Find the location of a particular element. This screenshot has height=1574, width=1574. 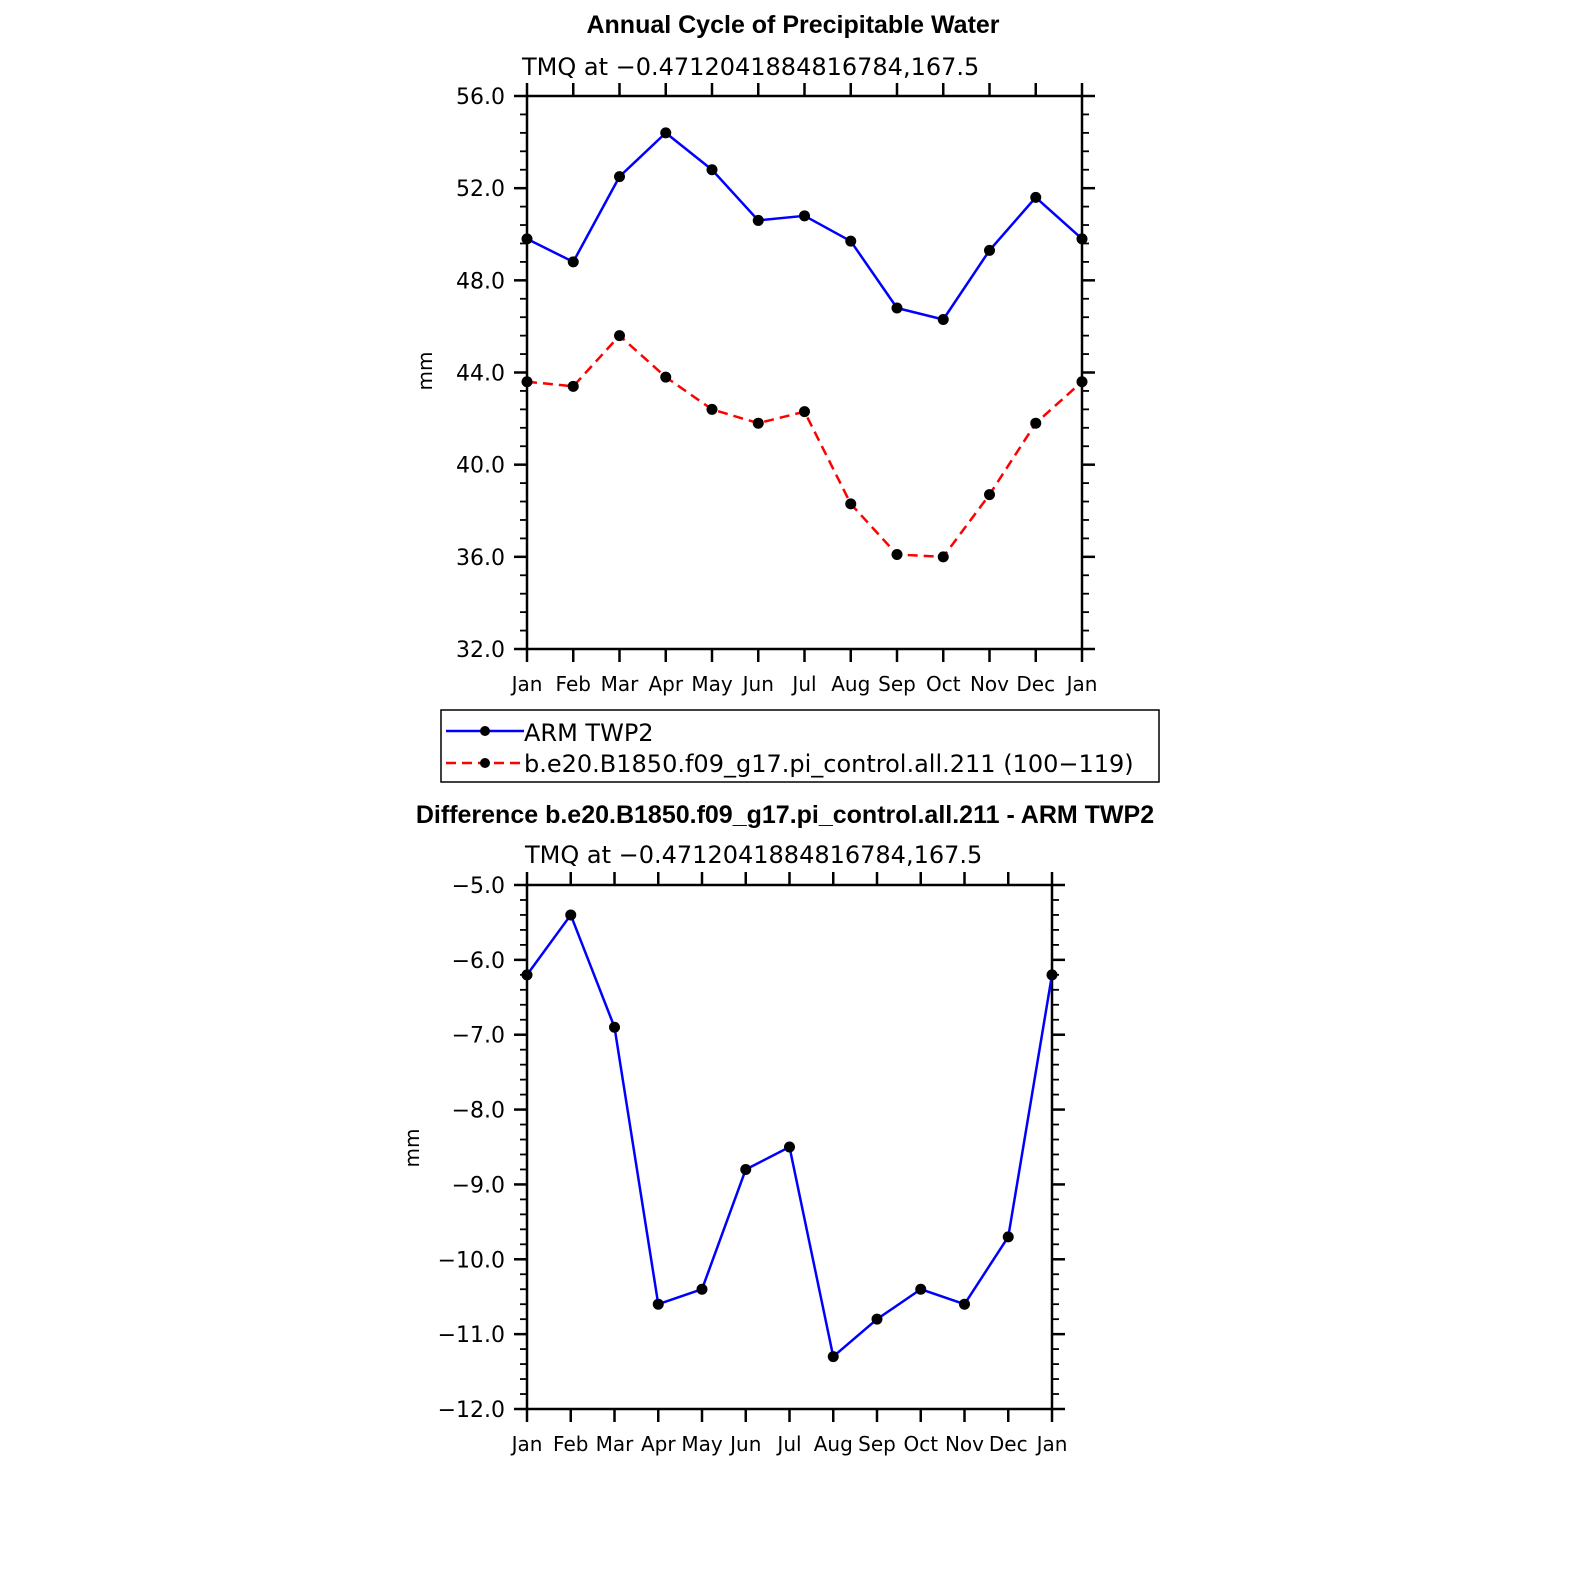

legend-label-arm: ARM TWP2 is located at coordinates (589, 733).